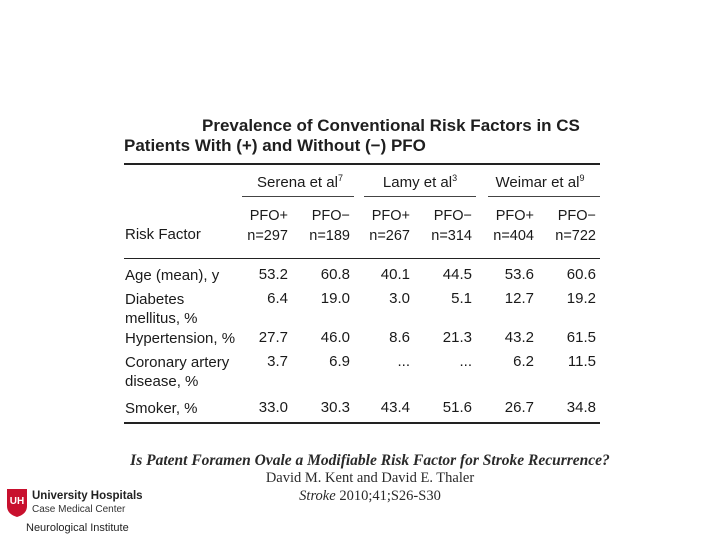 The height and width of the screenshot is (540, 720). What do you see at coordinates (461, 298) in the screenshot?
I see `table-cell: 5.1` at bounding box center [461, 298].